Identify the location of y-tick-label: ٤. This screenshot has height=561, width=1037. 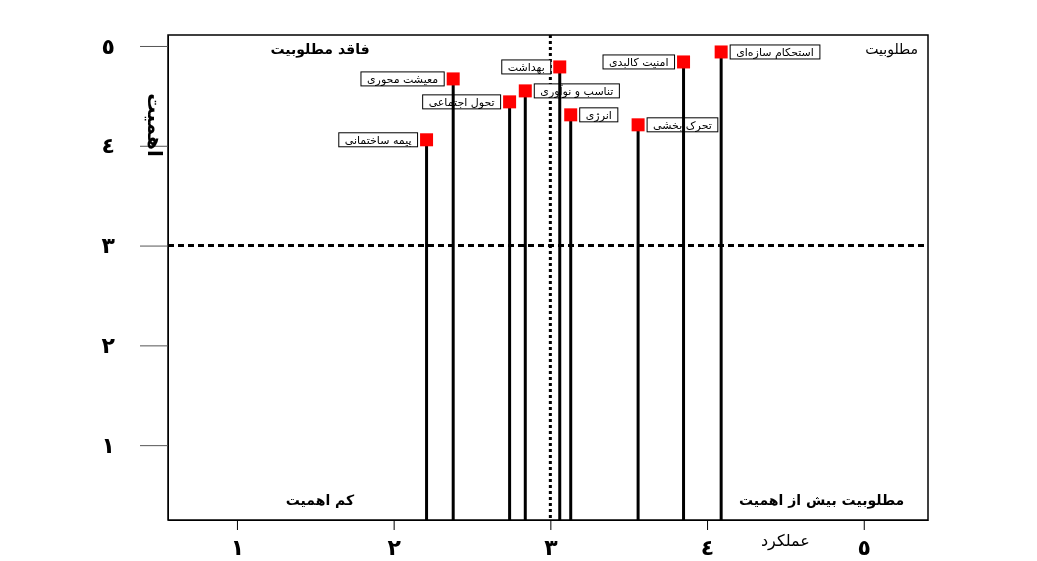
(108, 146).